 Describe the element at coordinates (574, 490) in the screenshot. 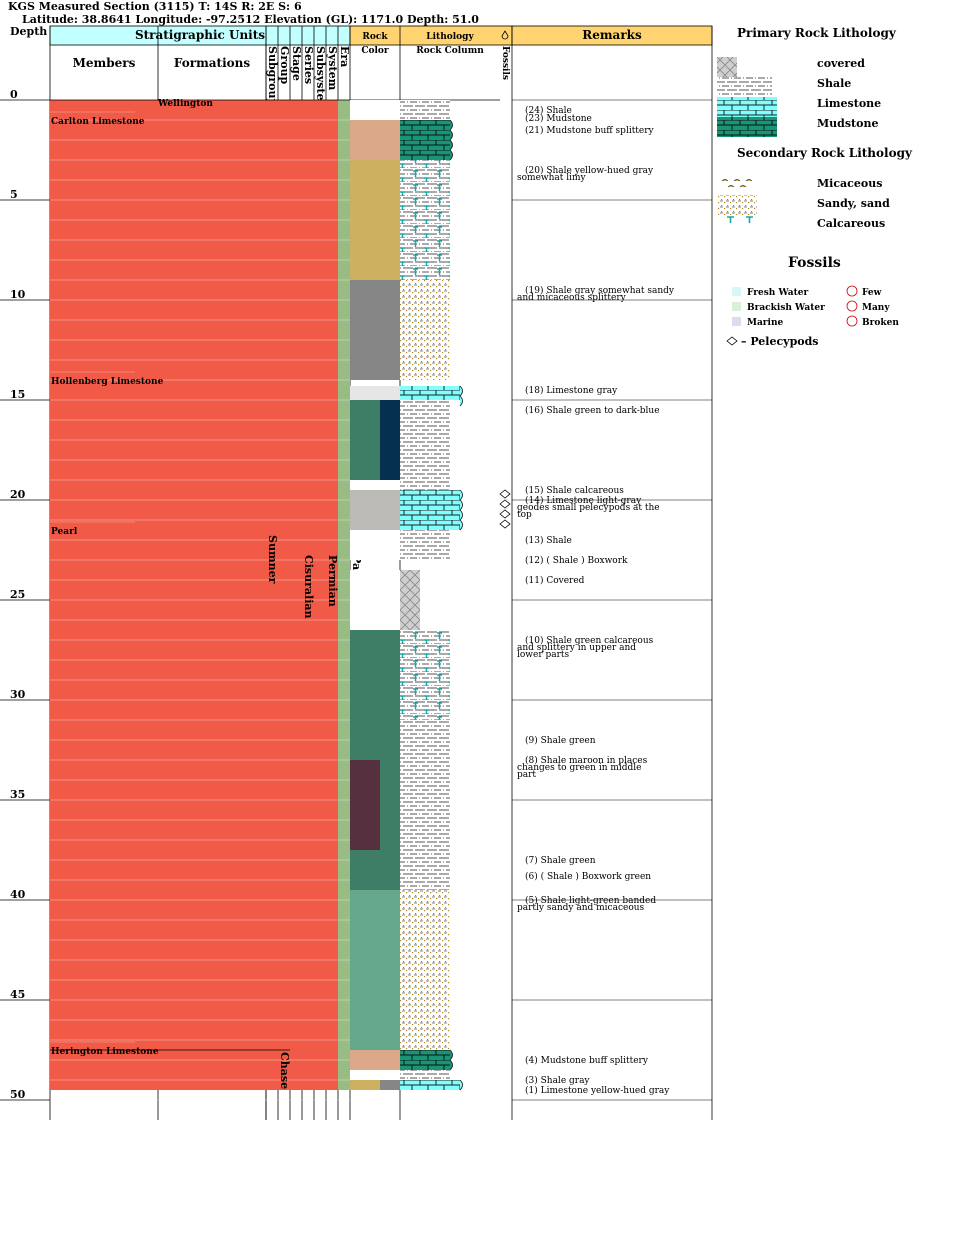

I see `remark-text: (15) Shale calcareous` at that location.